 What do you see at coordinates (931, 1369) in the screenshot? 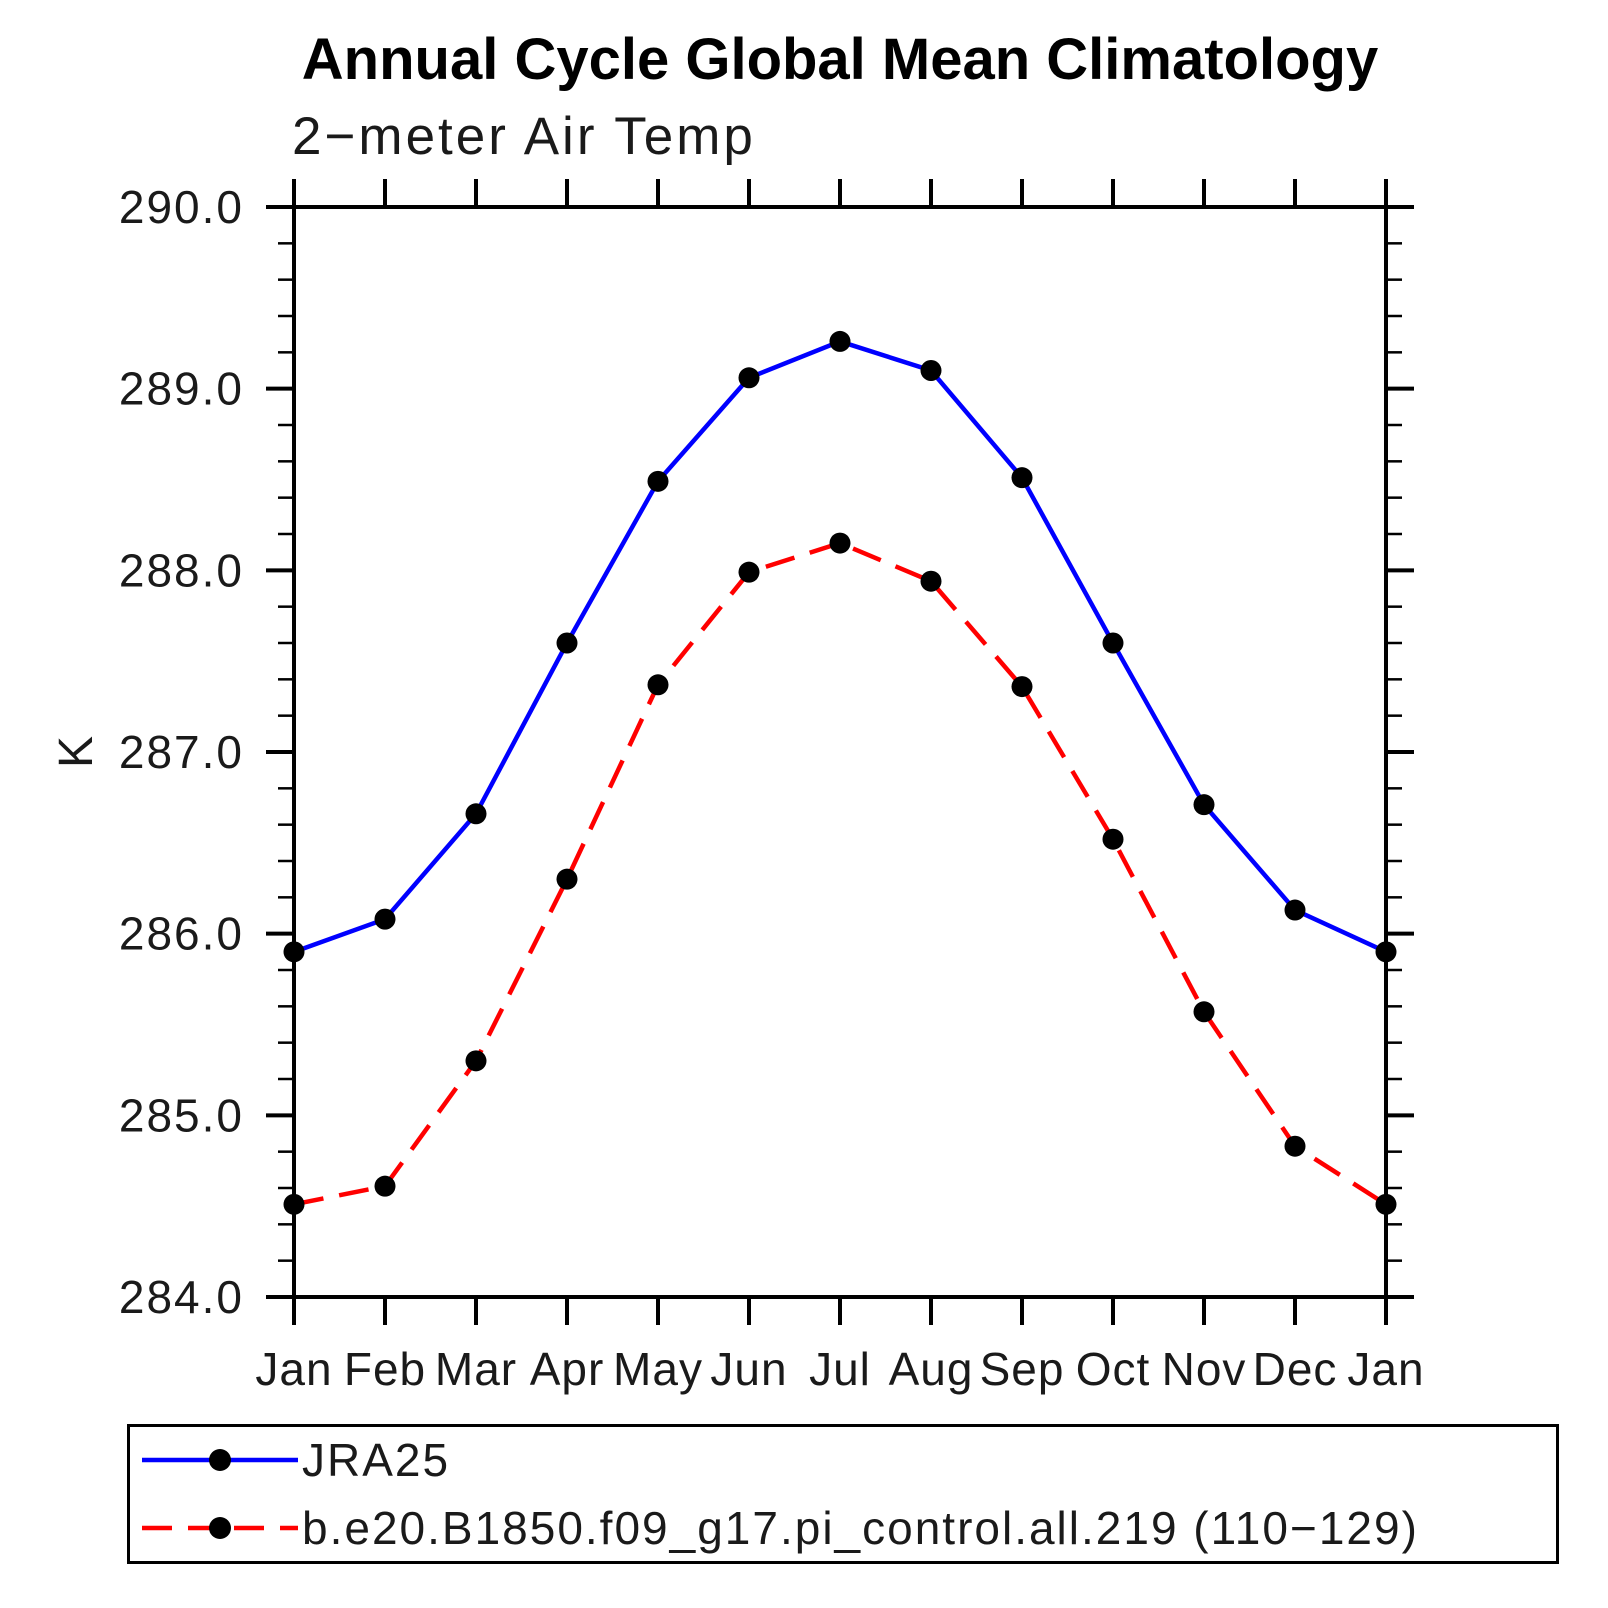
I see `x-tick-label: Aug` at bounding box center [931, 1369].